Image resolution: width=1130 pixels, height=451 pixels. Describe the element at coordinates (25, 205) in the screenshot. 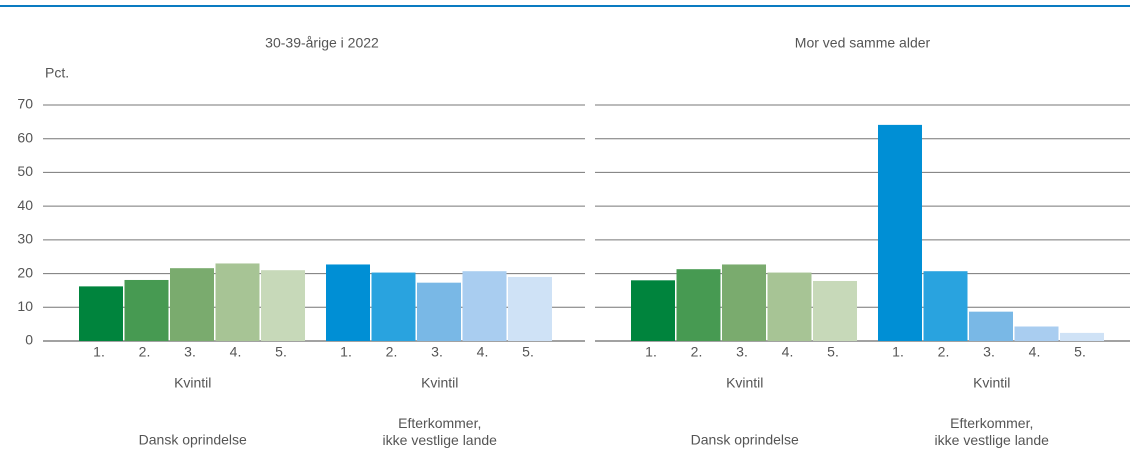

I see `y-tick-label: 40` at that location.